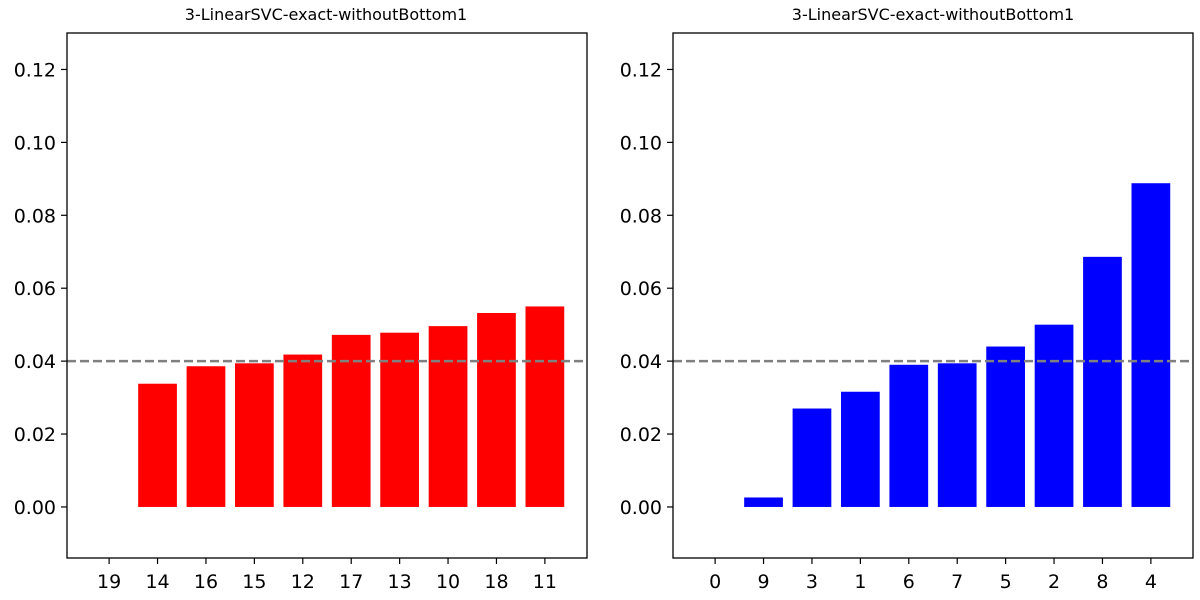 The image size is (1200, 600). What do you see at coordinates (35, 362) in the screenshot?
I see `left-ytick-label: 0.04` at bounding box center [35, 362].